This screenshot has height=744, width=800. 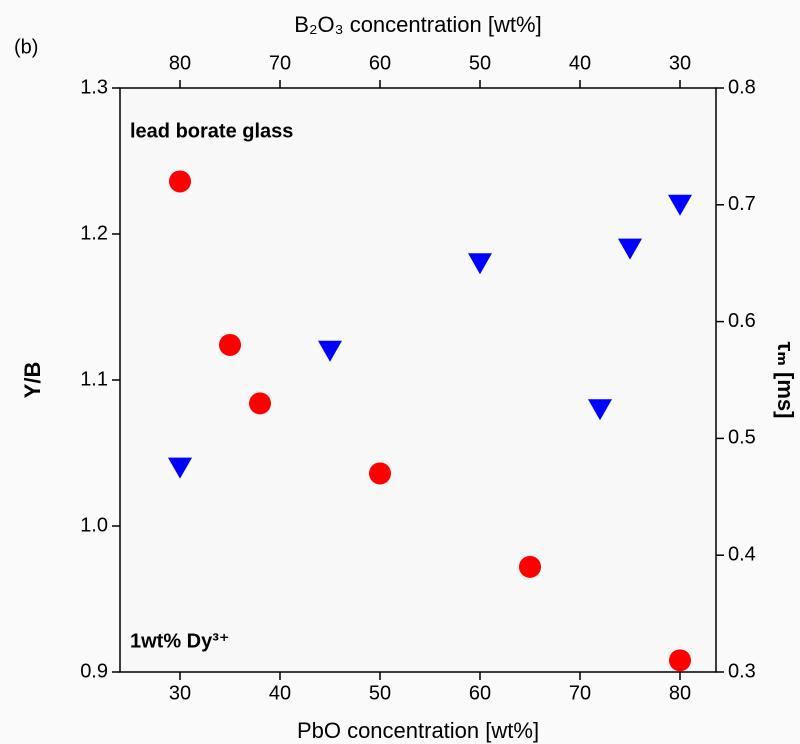 What do you see at coordinates (180, 693) in the screenshot?
I see `x-tick-label: 30` at bounding box center [180, 693].